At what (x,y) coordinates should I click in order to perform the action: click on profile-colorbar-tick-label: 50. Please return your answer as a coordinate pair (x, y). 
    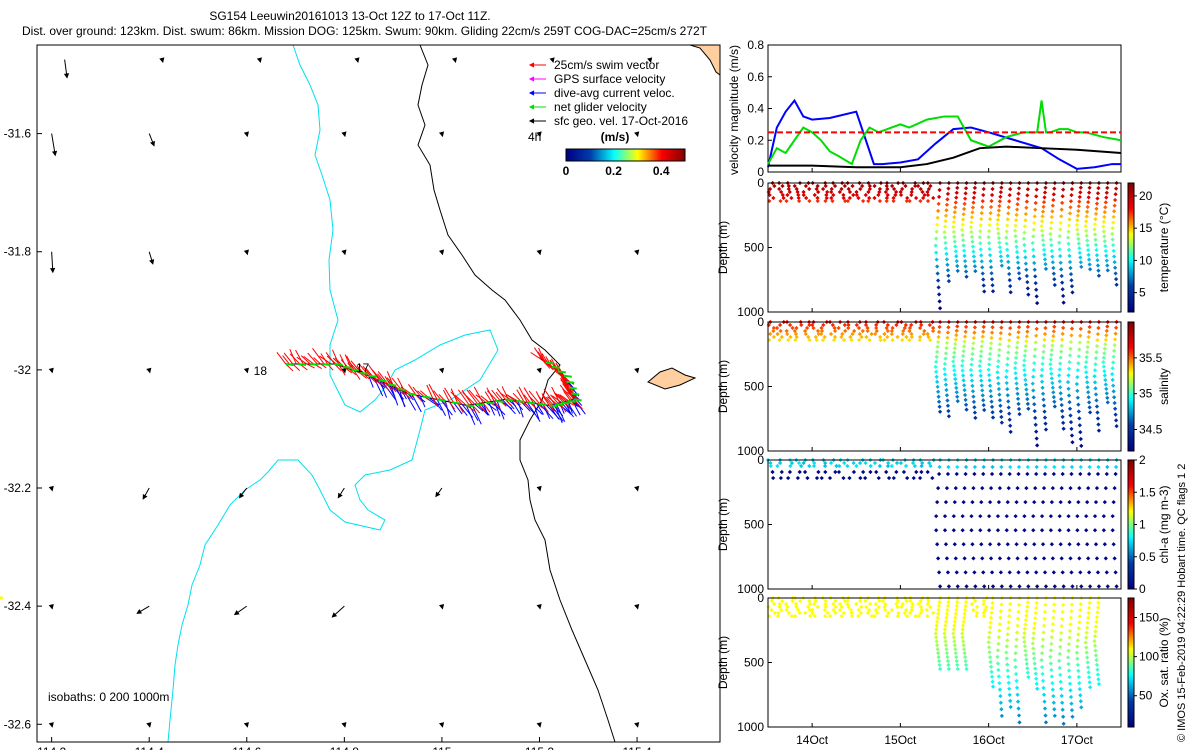
    Looking at the image, I should click on (1146, 696).